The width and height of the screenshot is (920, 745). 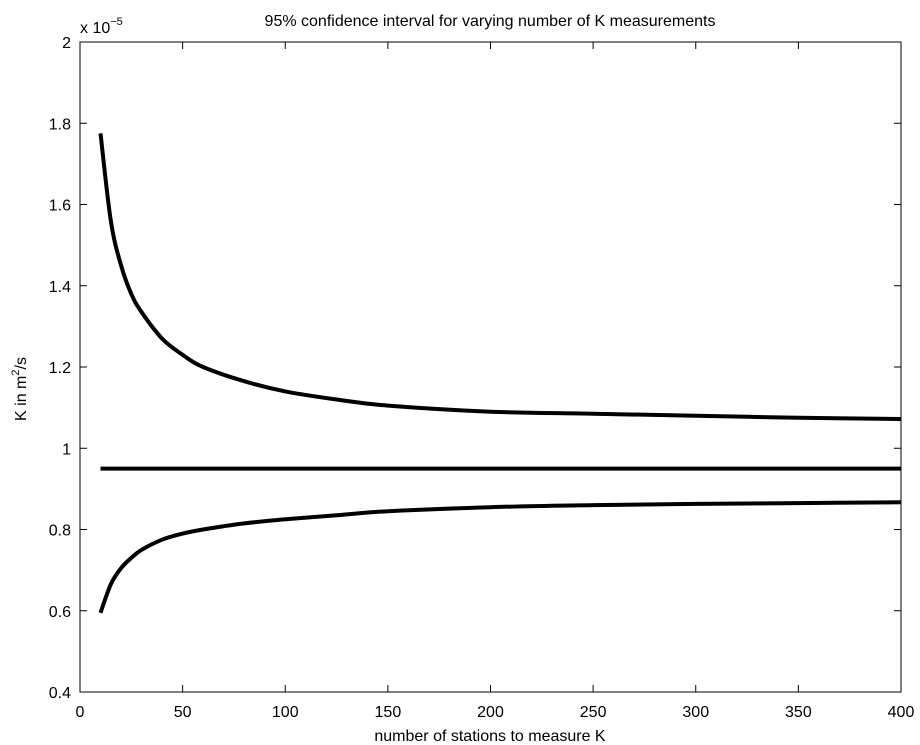 I want to click on y-multiplier: x 10−5, so click(x=101, y=26).